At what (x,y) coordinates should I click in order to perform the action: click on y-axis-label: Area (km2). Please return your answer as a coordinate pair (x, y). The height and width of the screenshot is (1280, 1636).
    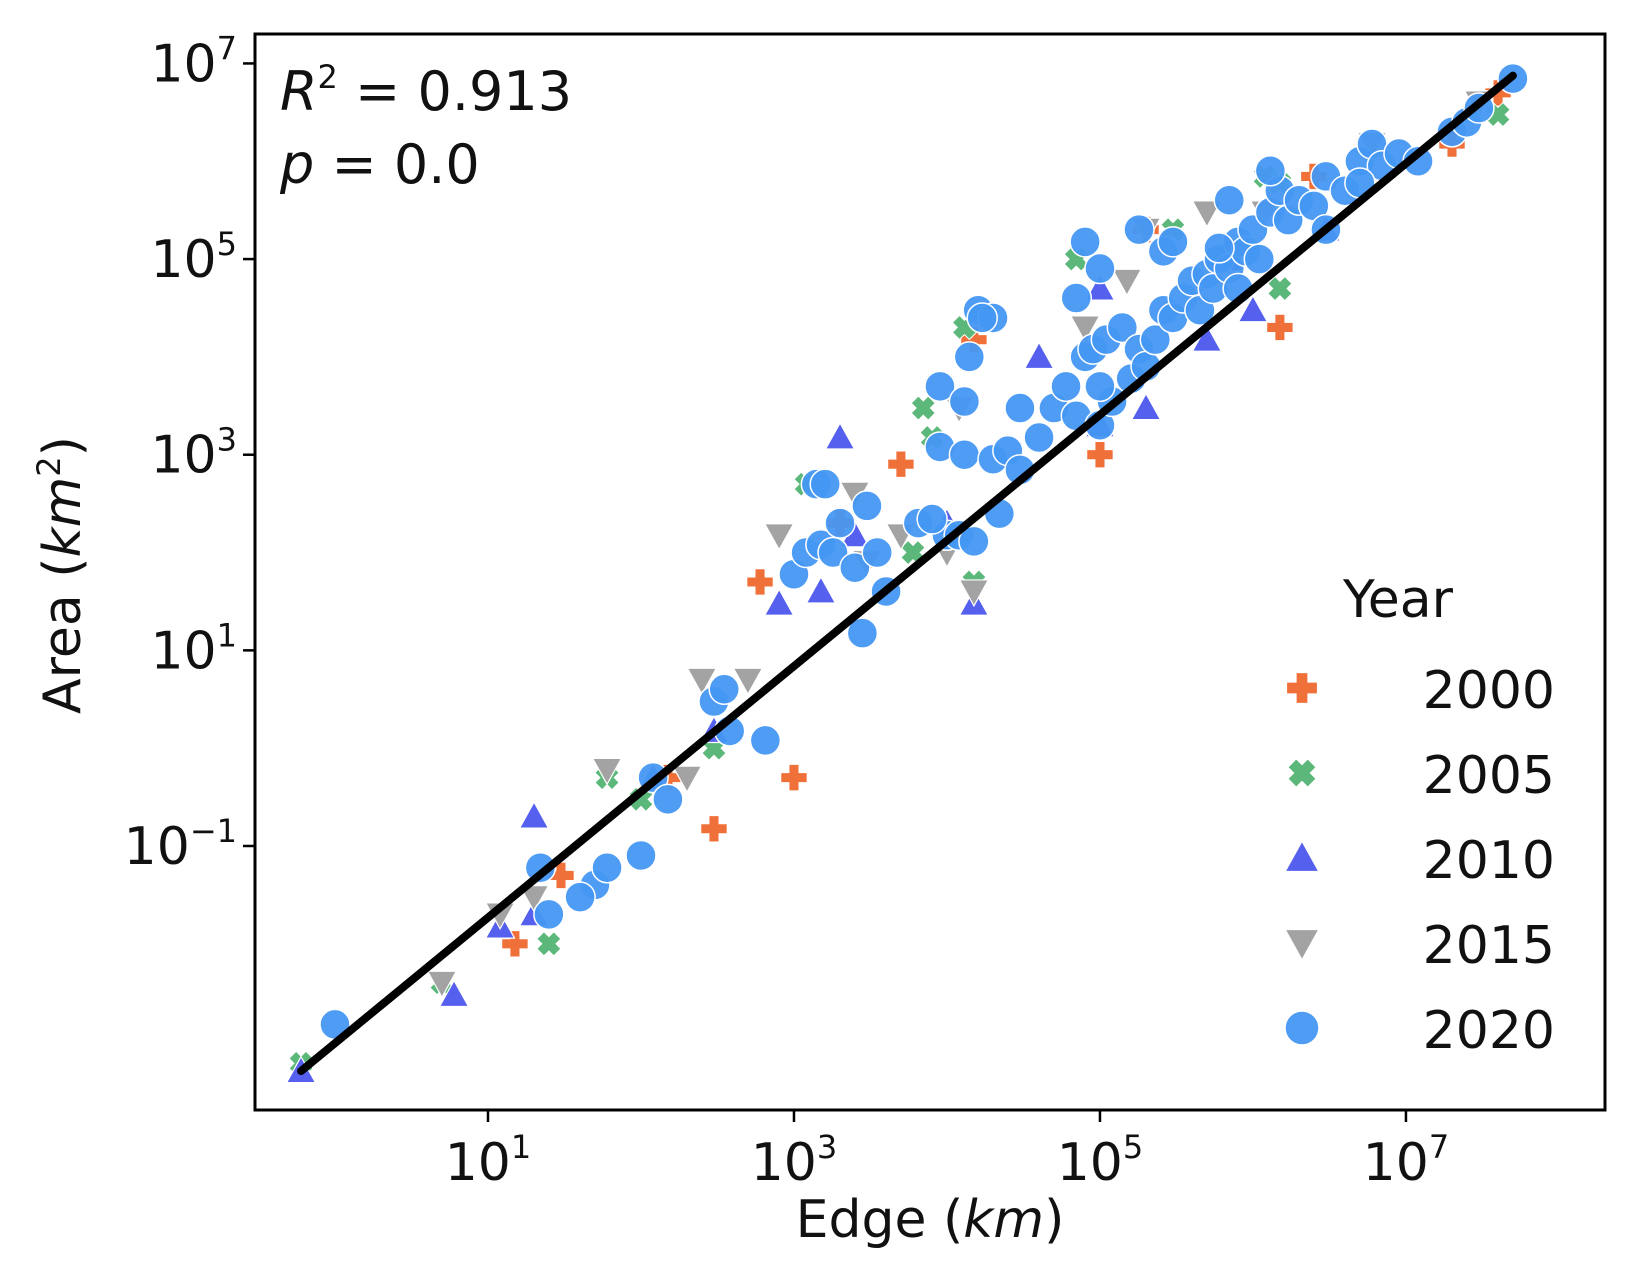
    Looking at the image, I should click on (61, 575).